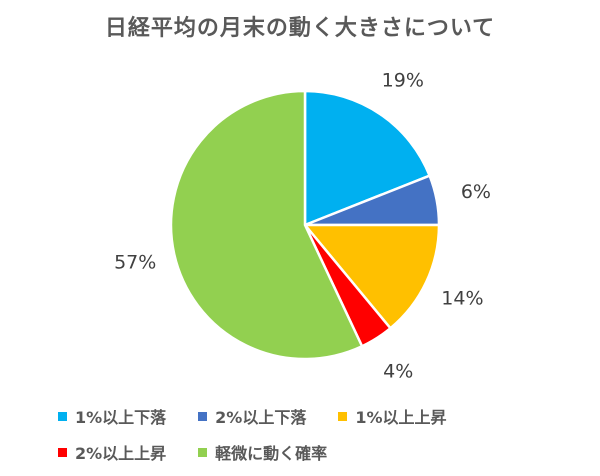  What do you see at coordinates (62, 452) in the screenshot?
I see `legend-swatch-2pct-up` at bounding box center [62, 452].